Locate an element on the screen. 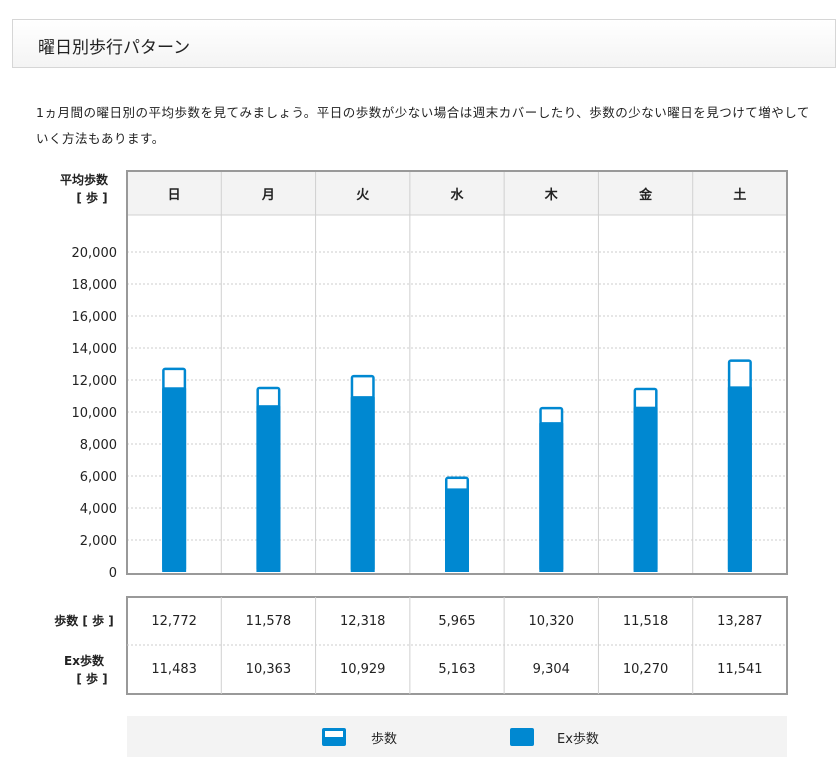 The width and height of the screenshot is (838, 767). y-tick-label: 6,000 is located at coordinates (98, 477).